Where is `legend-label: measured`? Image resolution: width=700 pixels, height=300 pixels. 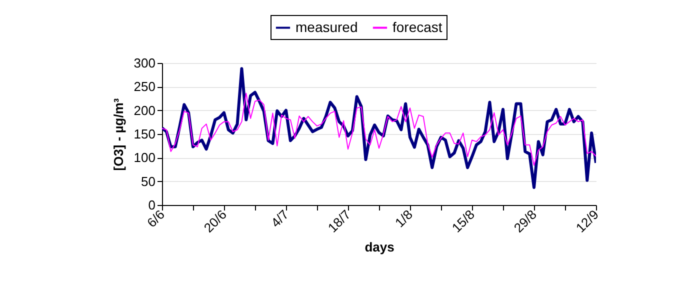
legend-label: measured is located at coordinates (327, 26).